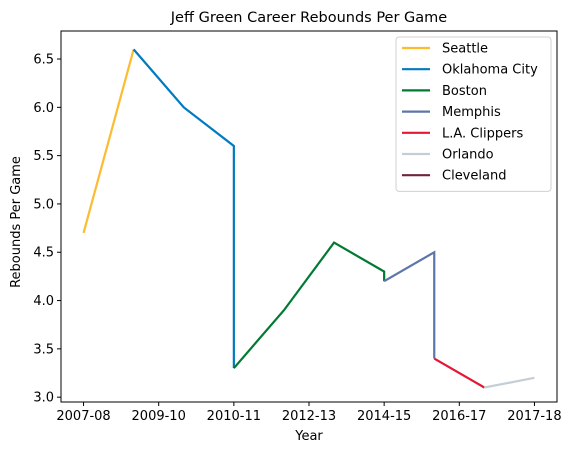 This screenshot has width=573, height=457. What do you see at coordinates (459, 416) in the screenshot?
I see `x-tick-label: 2016-17` at bounding box center [459, 416].